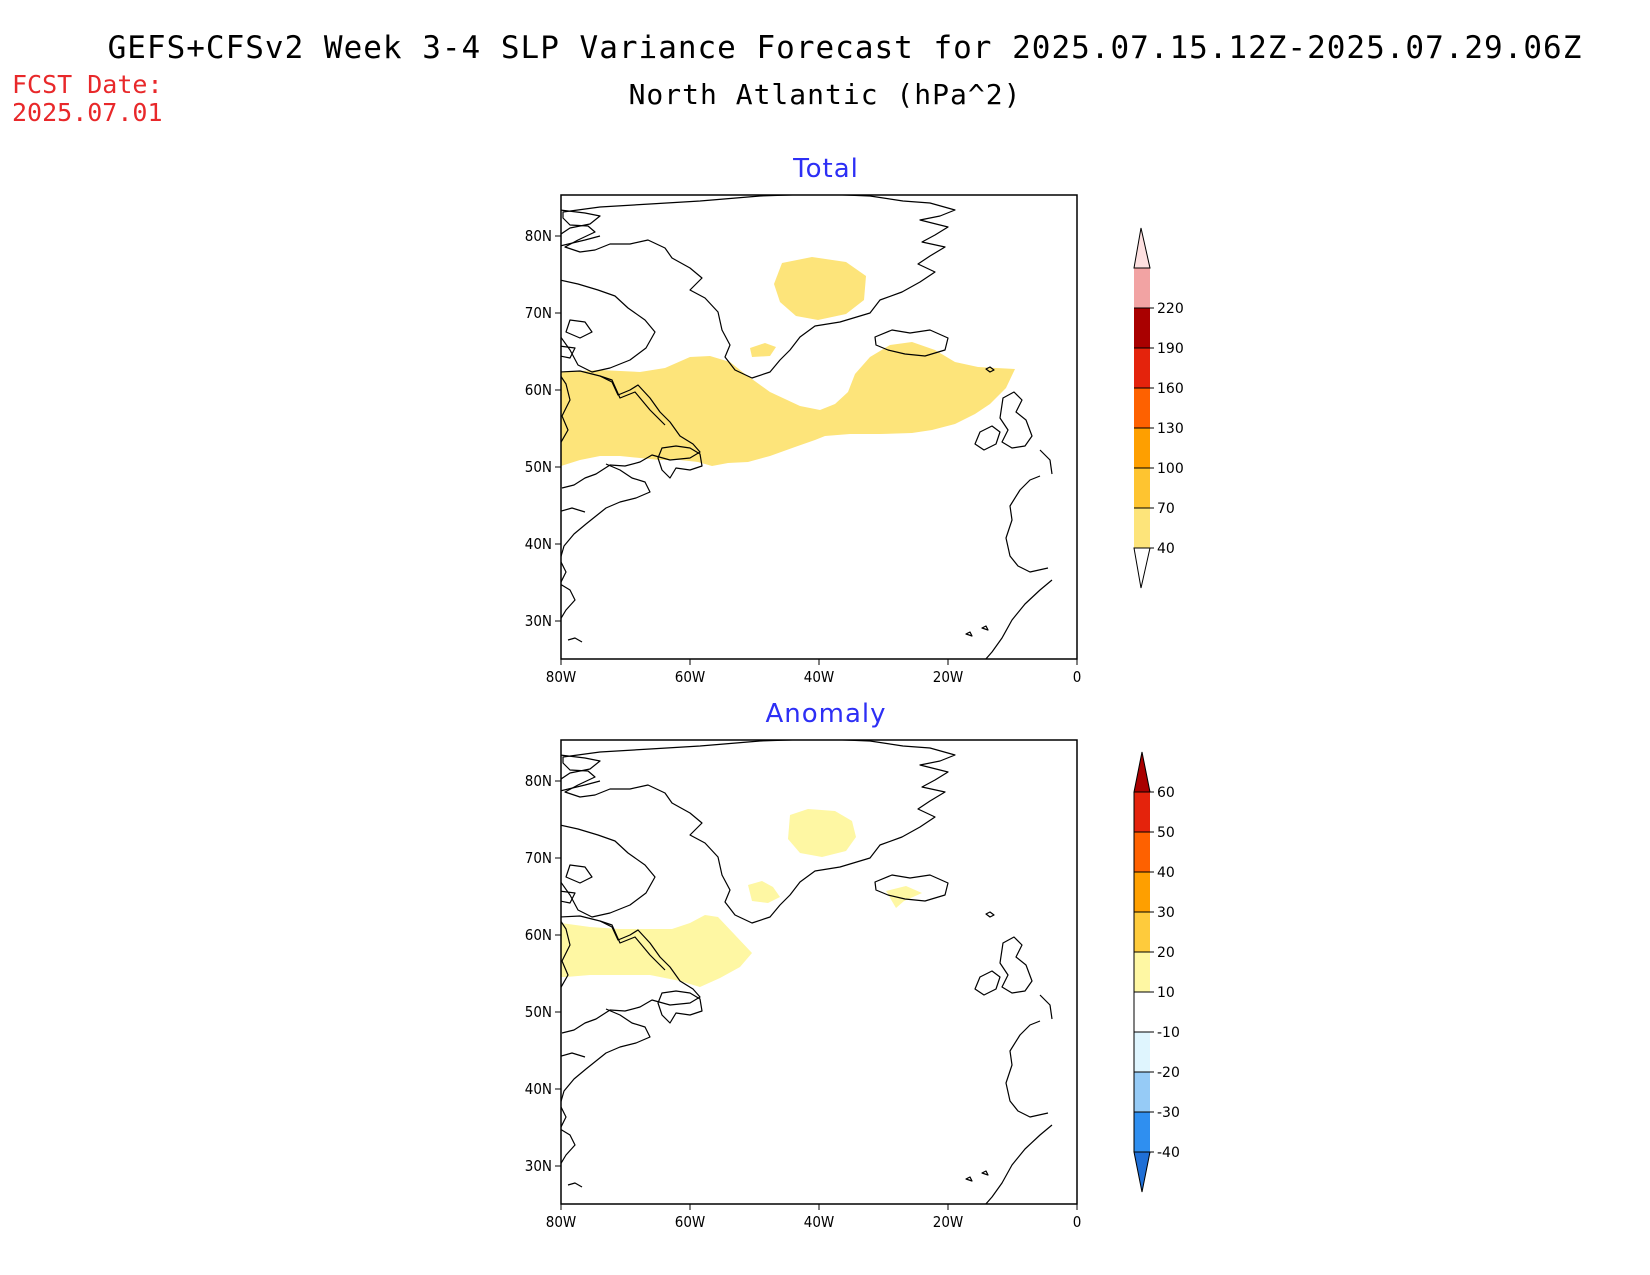 This screenshot has width=1650, height=1275. I want to click on anomaly-panel-title: Anomaly, so click(825, 714).